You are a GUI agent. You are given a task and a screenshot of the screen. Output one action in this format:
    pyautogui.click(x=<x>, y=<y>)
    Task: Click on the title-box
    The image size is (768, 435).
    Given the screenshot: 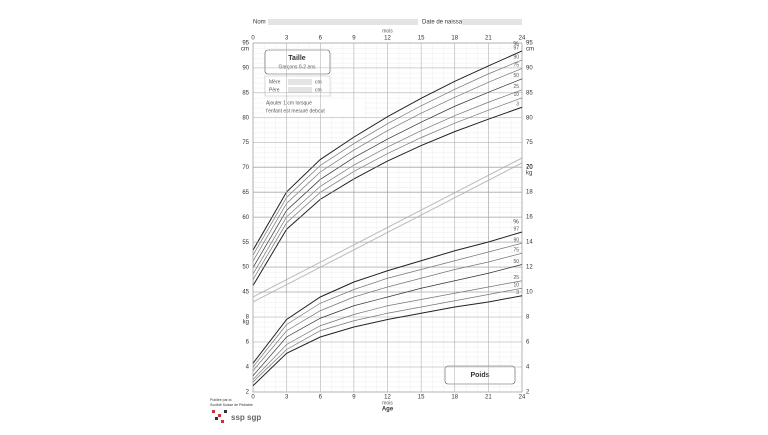 What is the action you would take?
    pyautogui.click(x=480, y=375)
    